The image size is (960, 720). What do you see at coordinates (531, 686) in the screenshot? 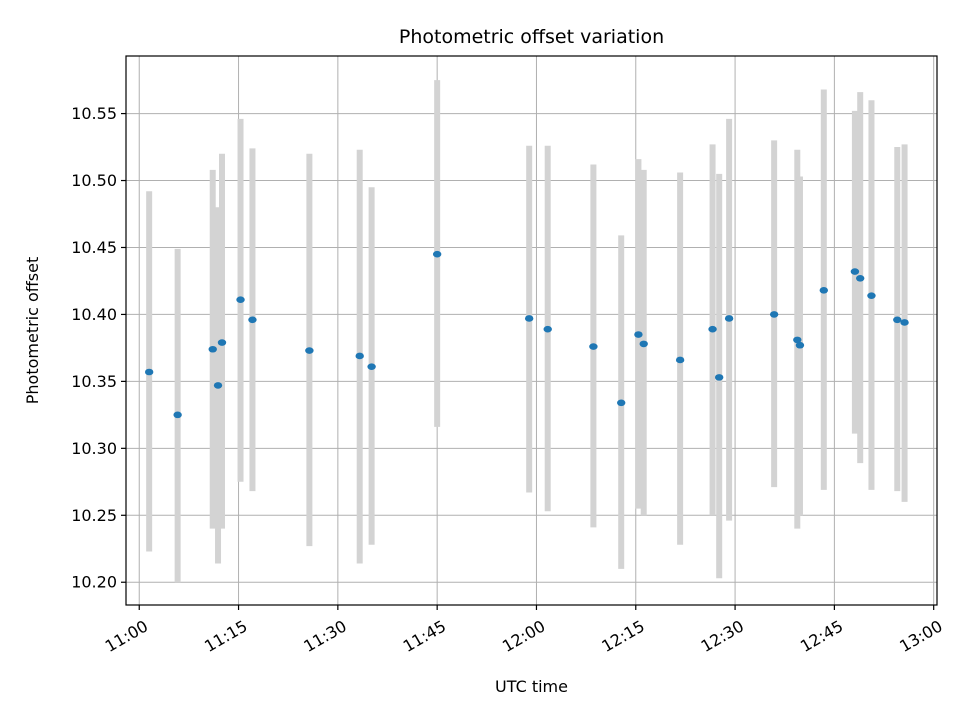
I see `x-axis-label: UTC time` at bounding box center [531, 686].